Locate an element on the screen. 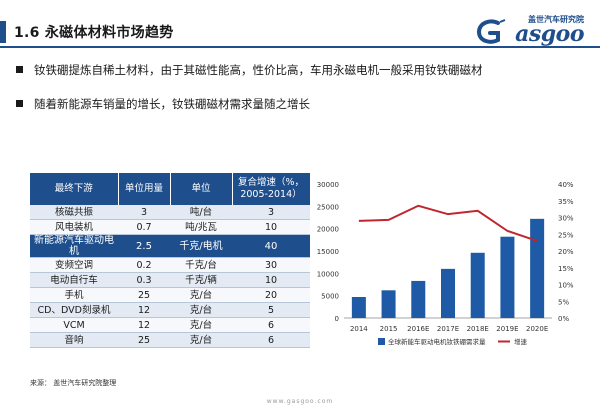  table-row: 新能源汽车驱动电机 2.5 千克/电机 40 is located at coordinates (170, 246).